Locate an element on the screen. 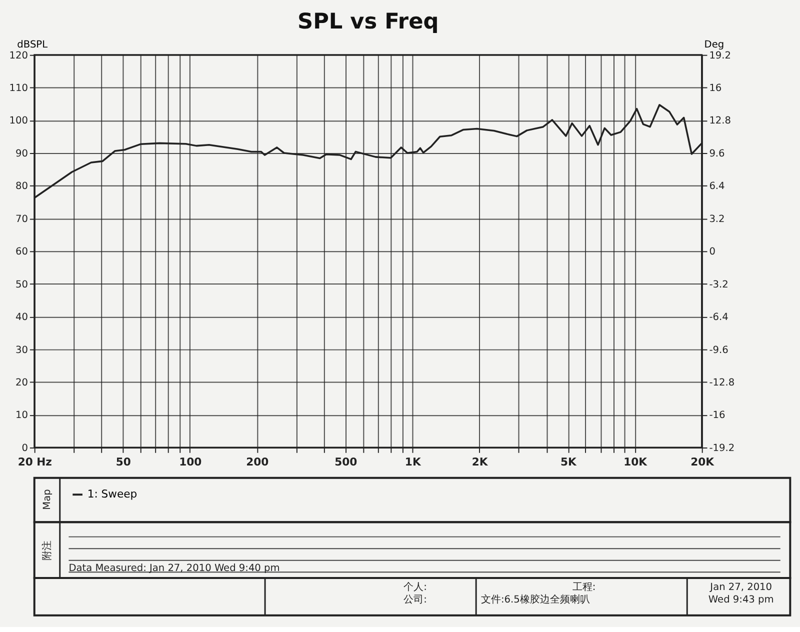  y-tick-label: 100 is located at coordinates (18, 121).